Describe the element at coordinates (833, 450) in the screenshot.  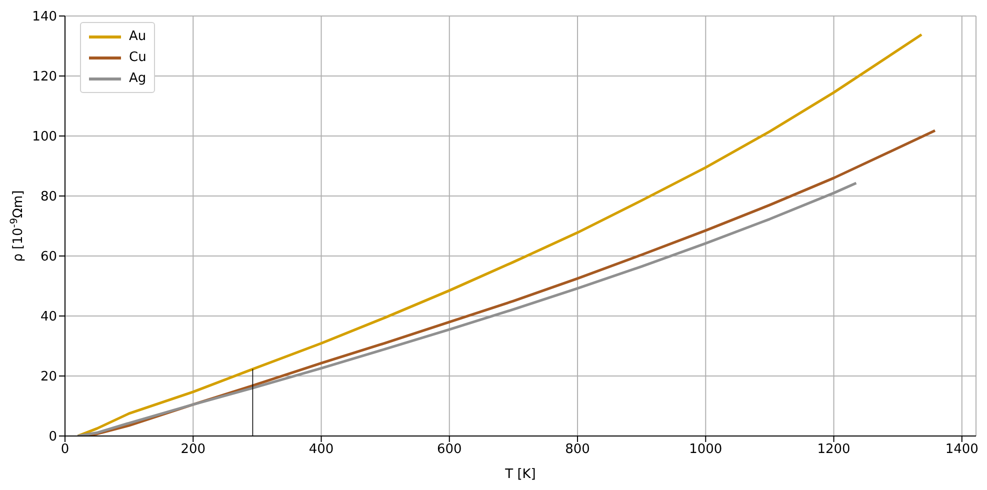
I see `x-tick-label: 1200` at that location.